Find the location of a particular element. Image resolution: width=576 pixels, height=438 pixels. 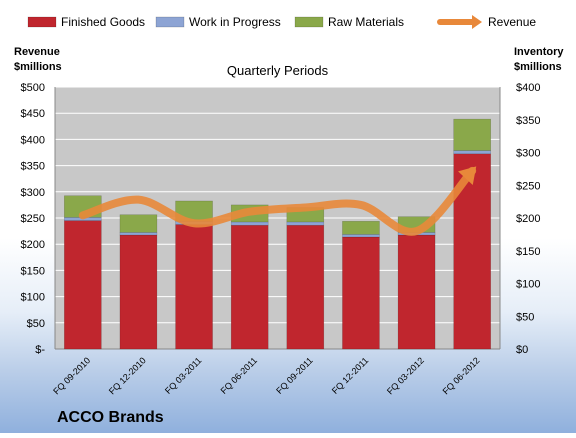

left-tick-label: $500 is located at coordinates (33, 88).